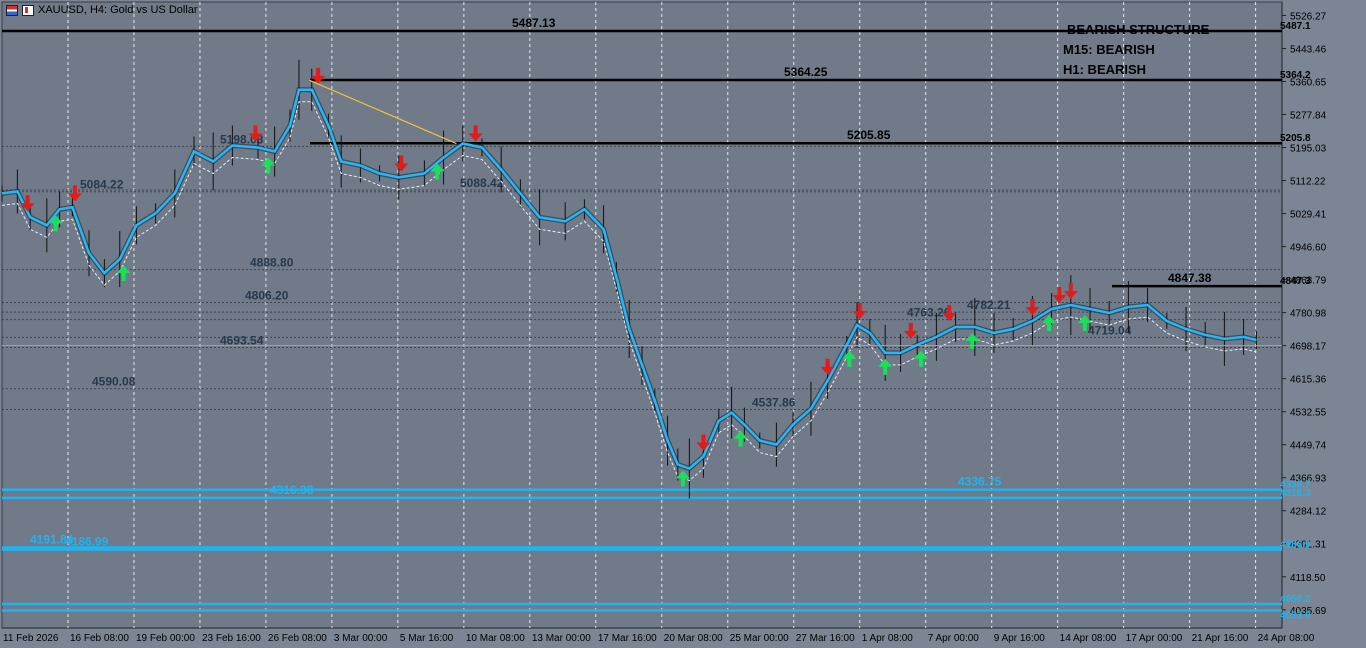 This screenshot has width=1366, height=648. I want to click on level-label: 4847.38, so click(1190, 278).